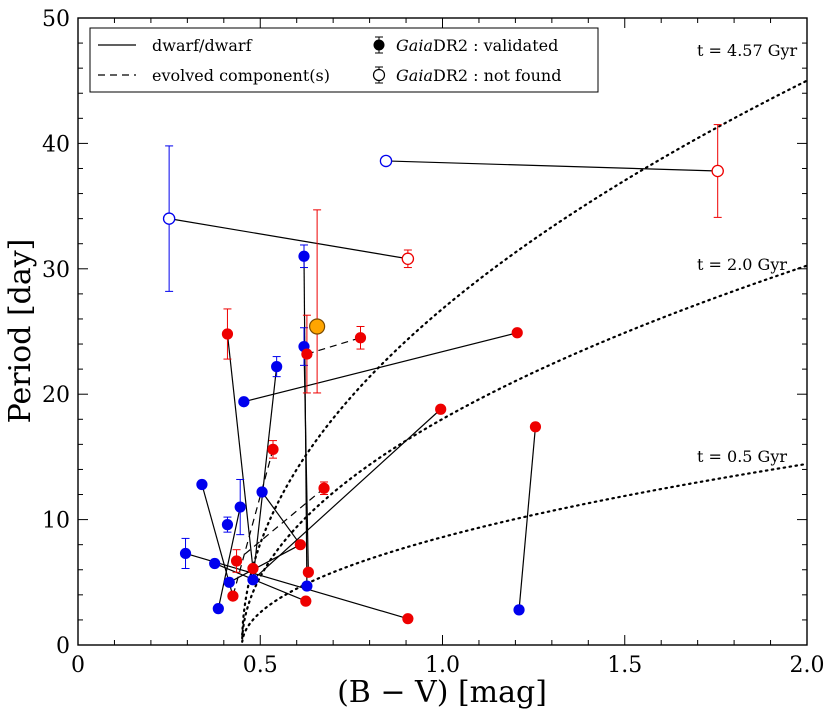  I want to click on x-tick-label: 0.5, so click(260, 665).